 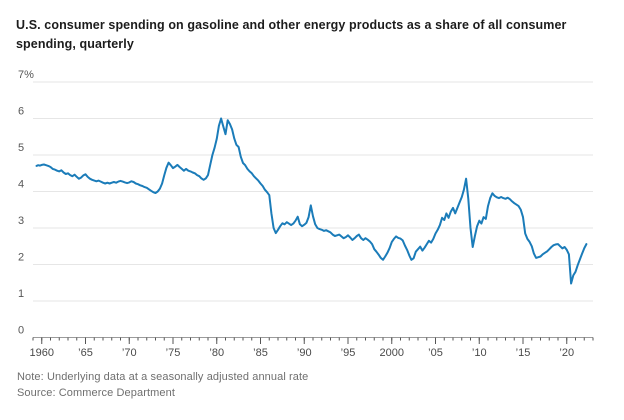 I want to click on y-axis-tick-label: 7%, so click(x=26, y=75).